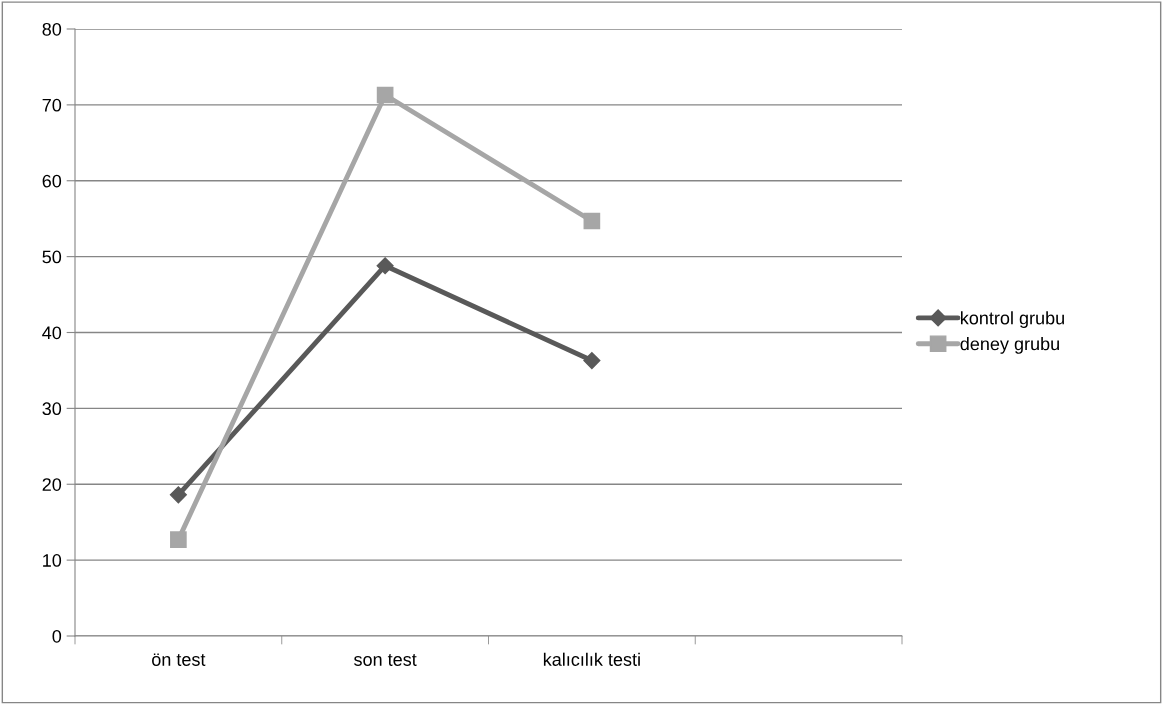  Describe the element at coordinates (52, 29) in the screenshot. I see `y-tick-label: 80` at that location.